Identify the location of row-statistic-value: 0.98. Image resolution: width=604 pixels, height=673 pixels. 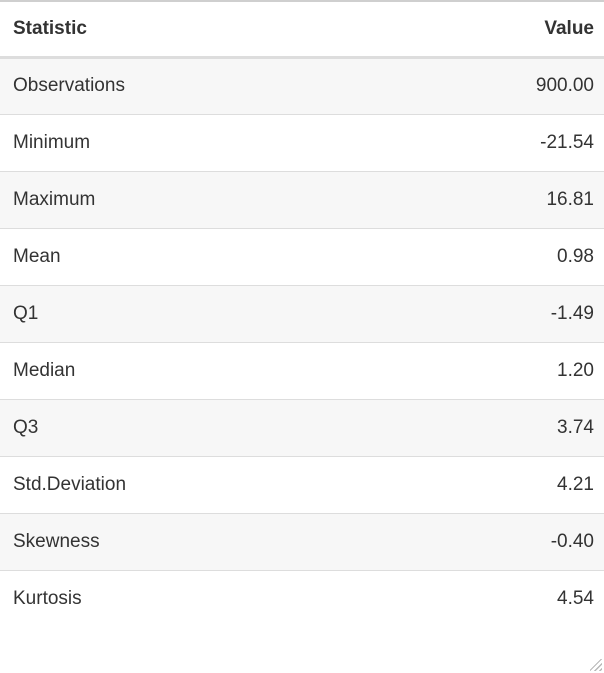
(453, 257).